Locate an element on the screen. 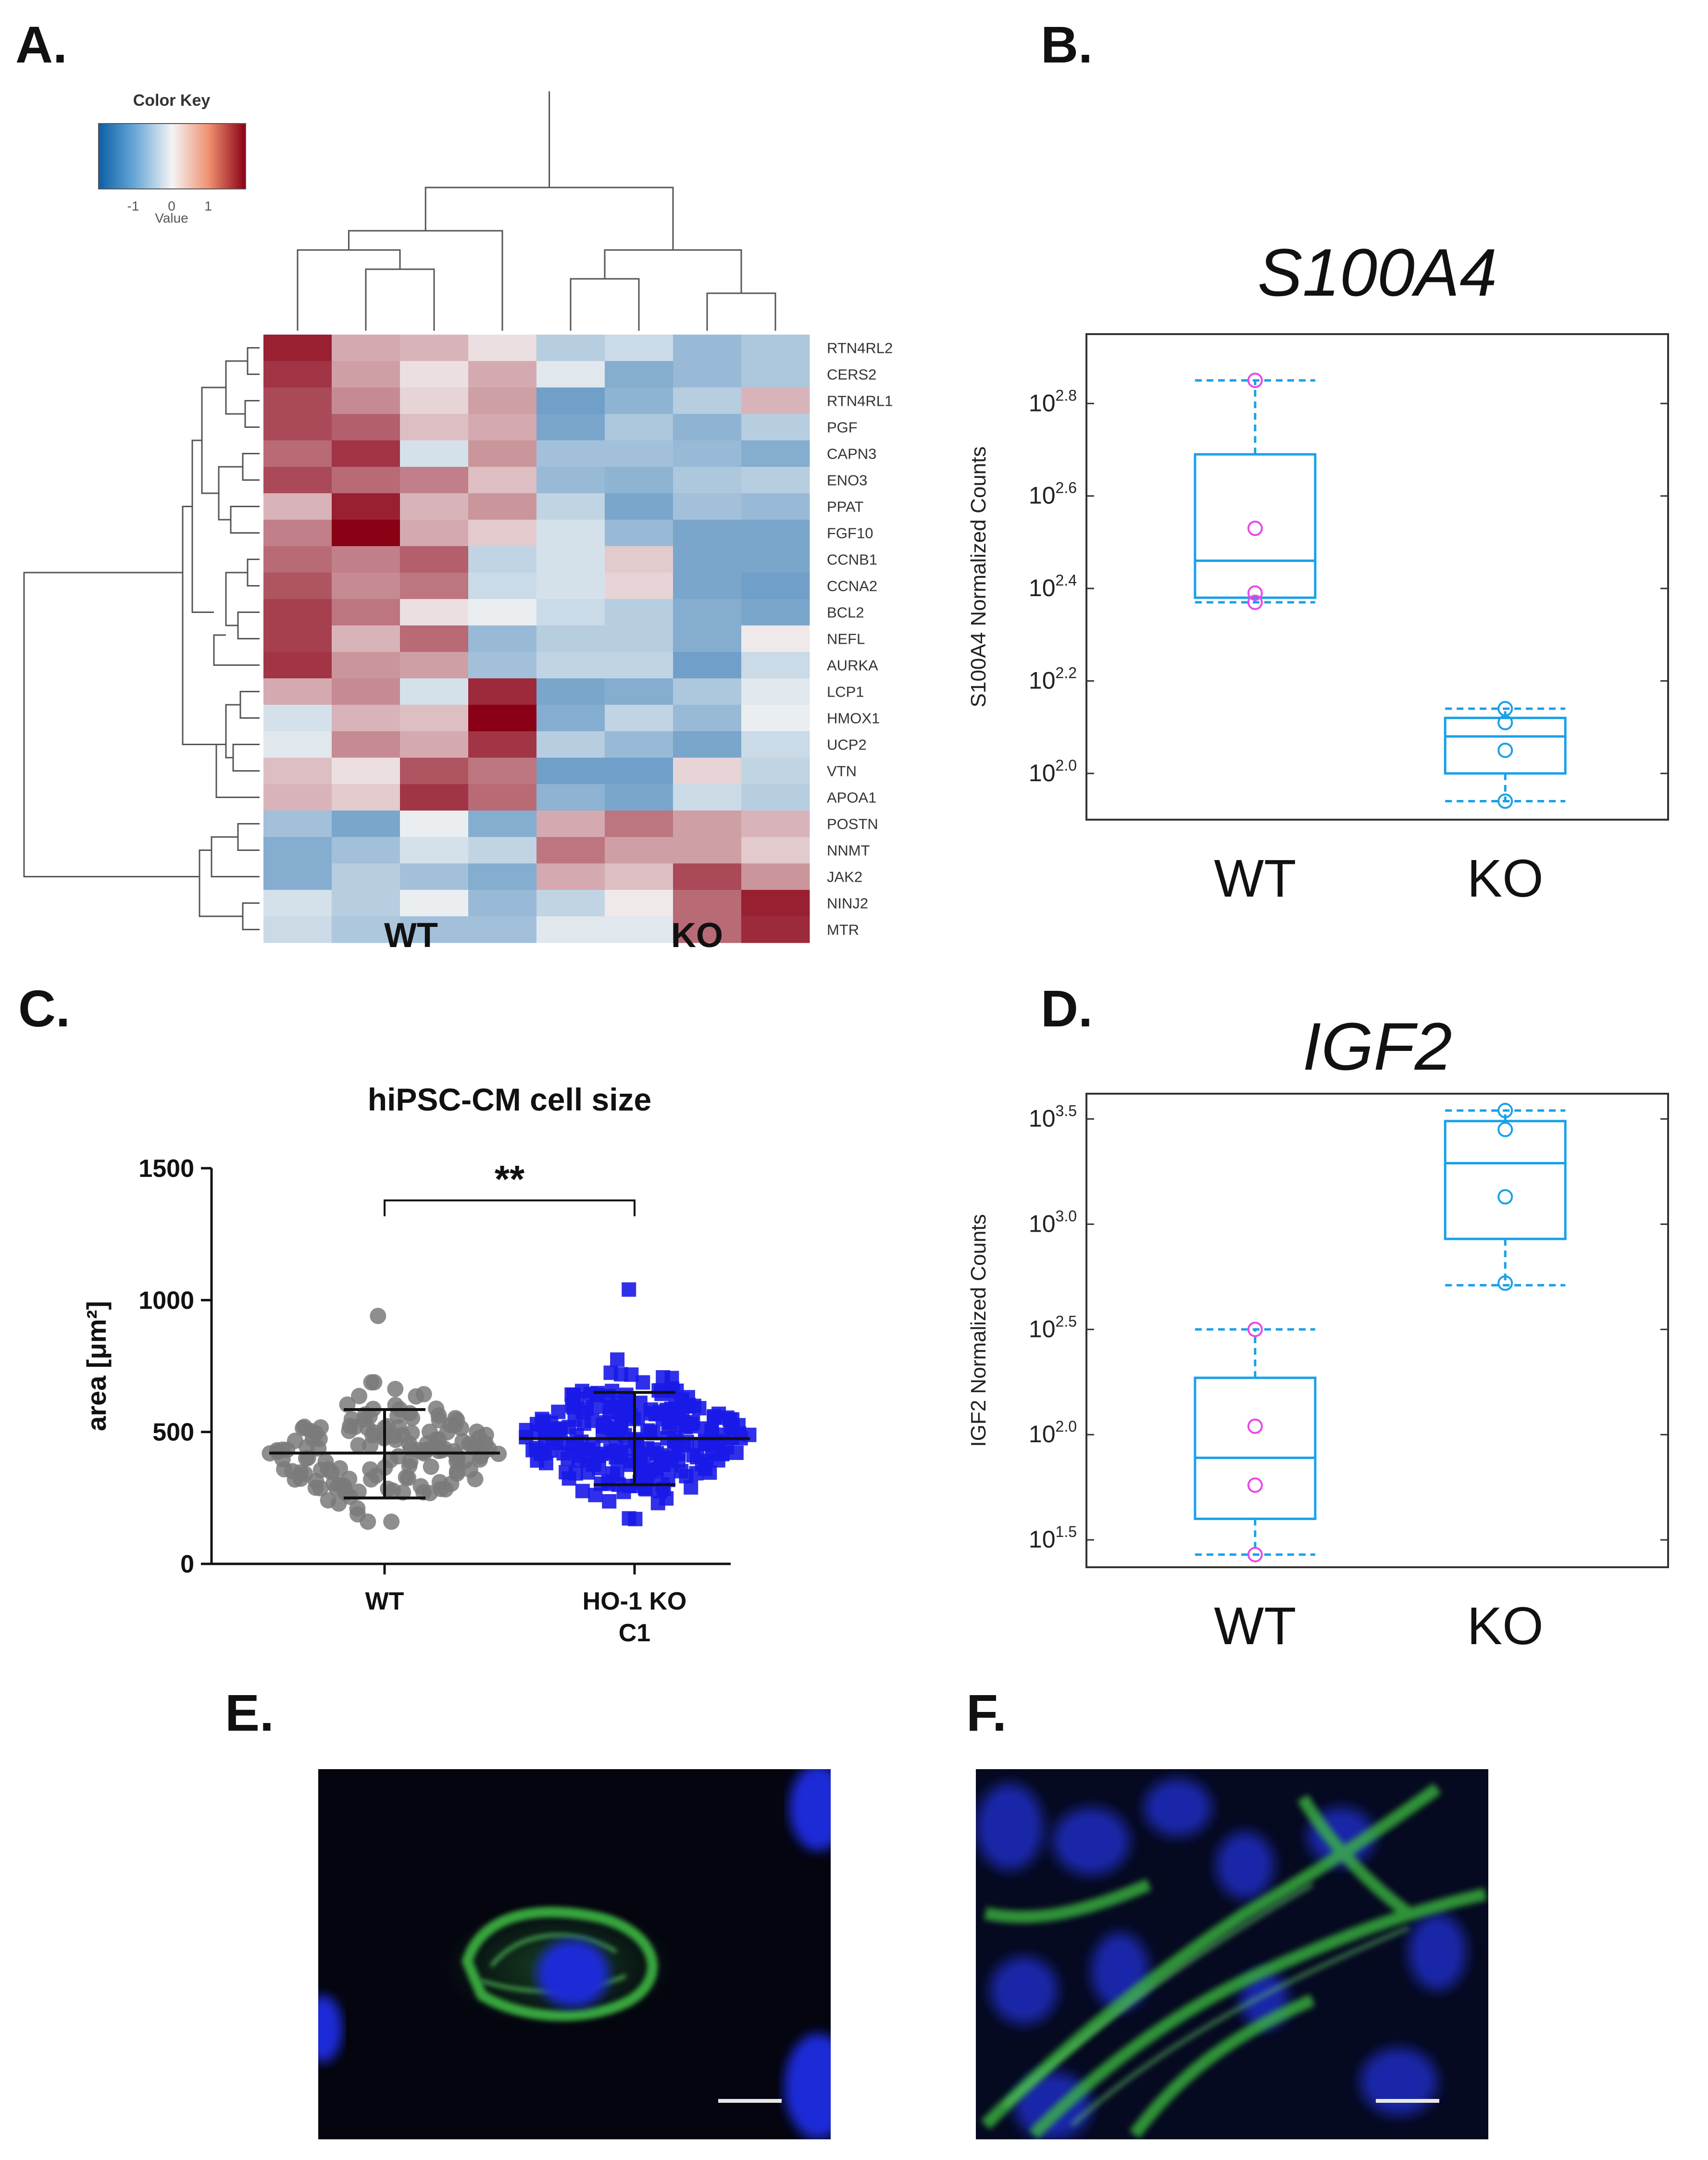  gene-label: APOA1 is located at coordinates (852, 797).